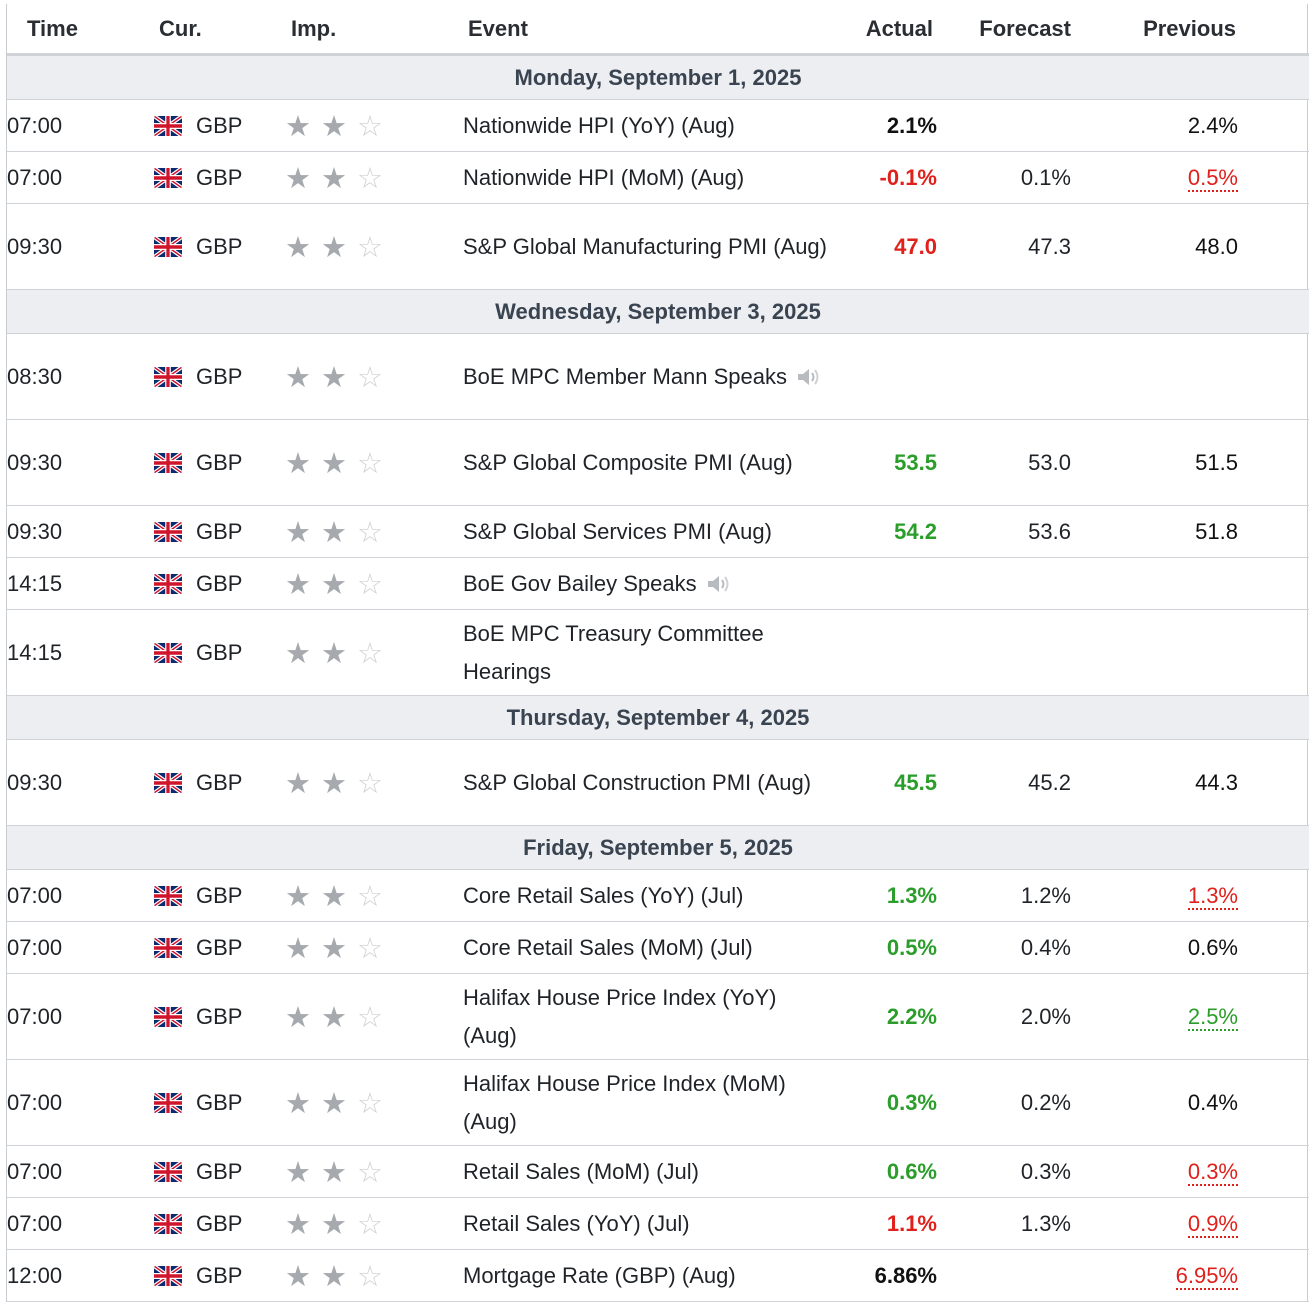  Describe the element at coordinates (1206, 1276) in the screenshot. I see `event-previous: 6.95%` at that location.